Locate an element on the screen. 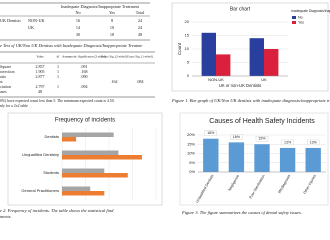 This screenshot has height=240, width=330. note: nly for a 2x2 table is located at coordinates (14, 106).